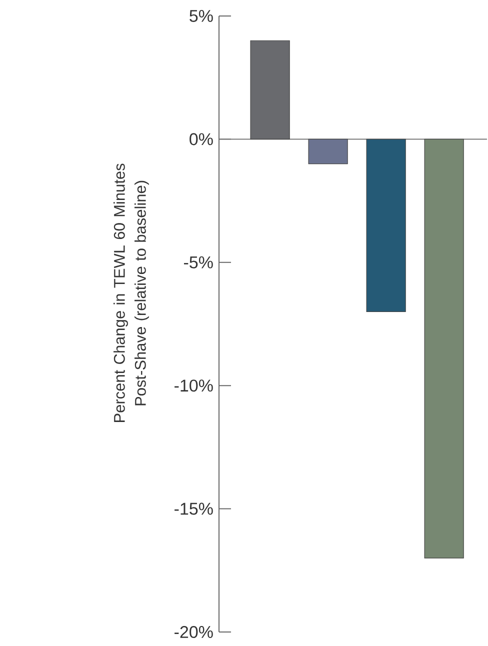 The image size is (488, 646). What do you see at coordinates (199, 262) in the screenshot?
I see `y-tick-label: -5%` at bounding box center [199, 262].